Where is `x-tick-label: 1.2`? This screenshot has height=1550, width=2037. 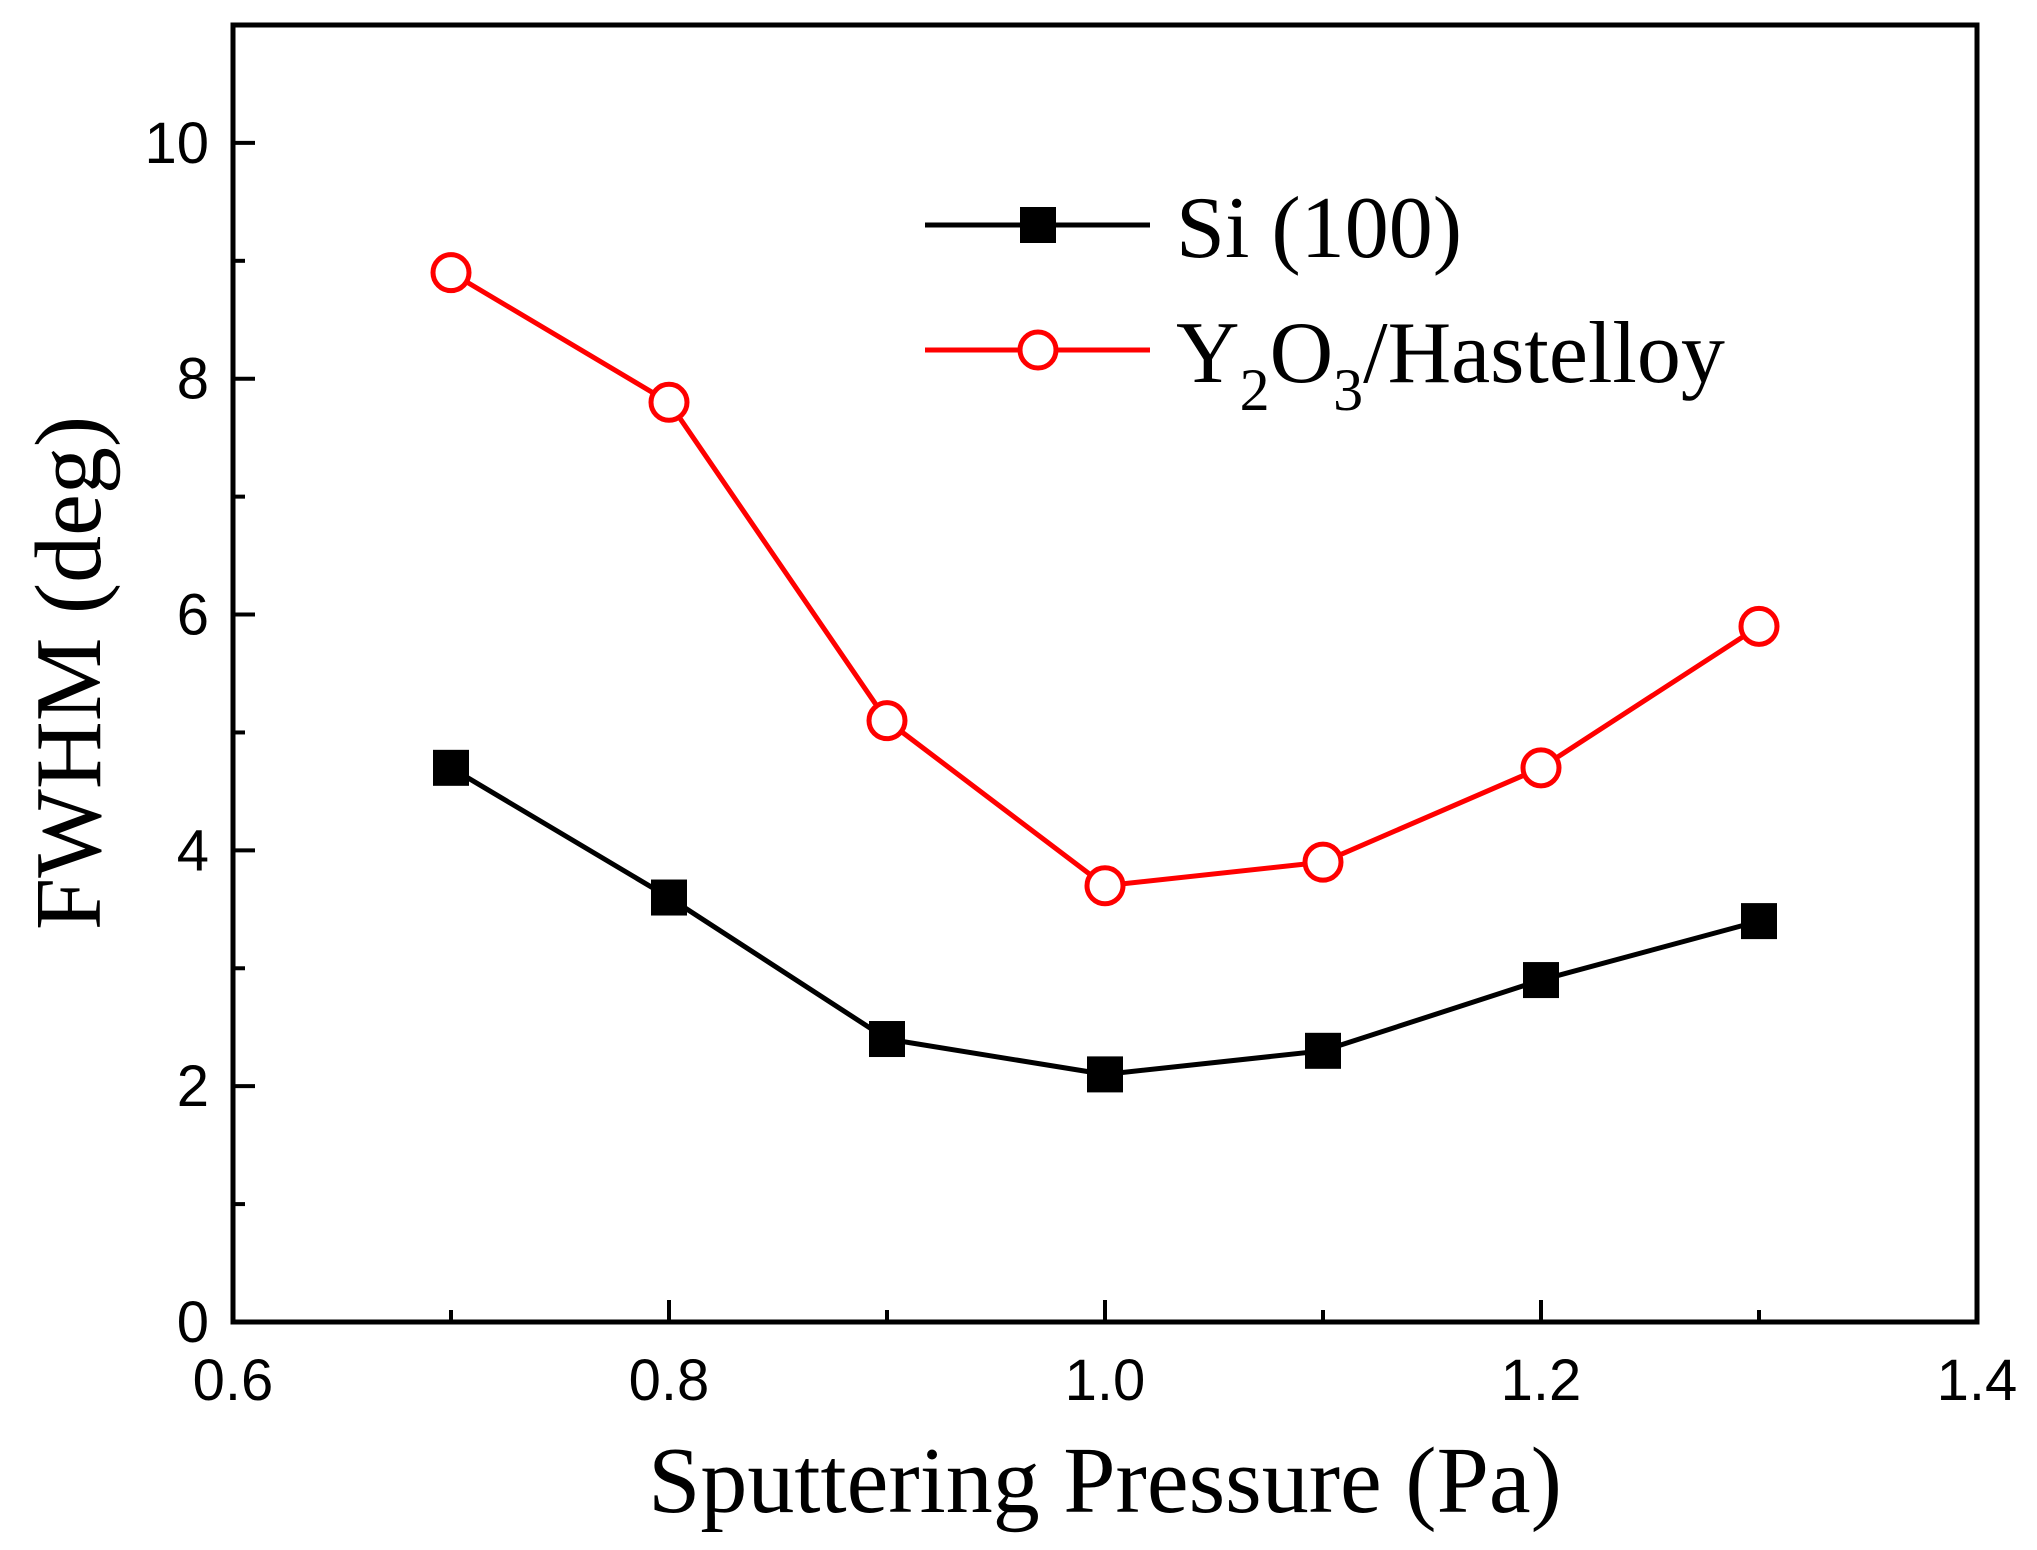
x-tick-label: 1.2 is located at coordinates (1541, 1380).